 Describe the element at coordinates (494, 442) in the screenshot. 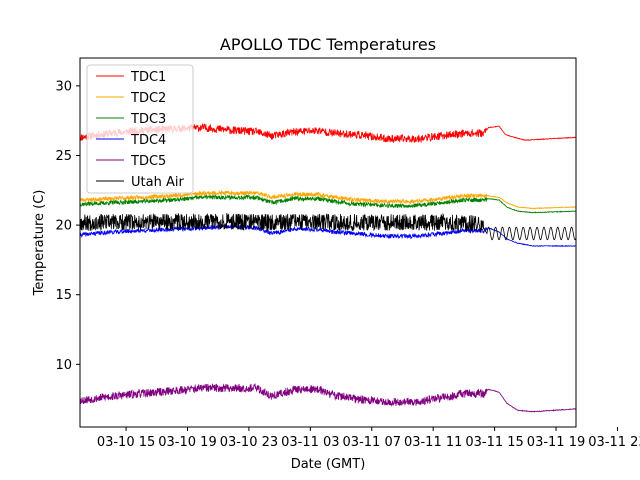

I see `x-tick-label: 03-11 15` at that location.